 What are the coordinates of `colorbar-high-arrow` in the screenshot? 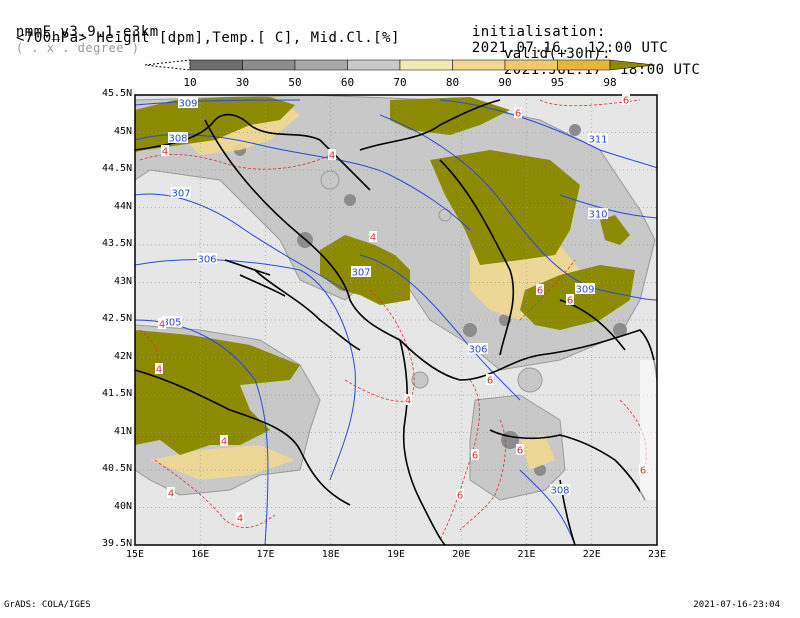 It's located at (632, 65).